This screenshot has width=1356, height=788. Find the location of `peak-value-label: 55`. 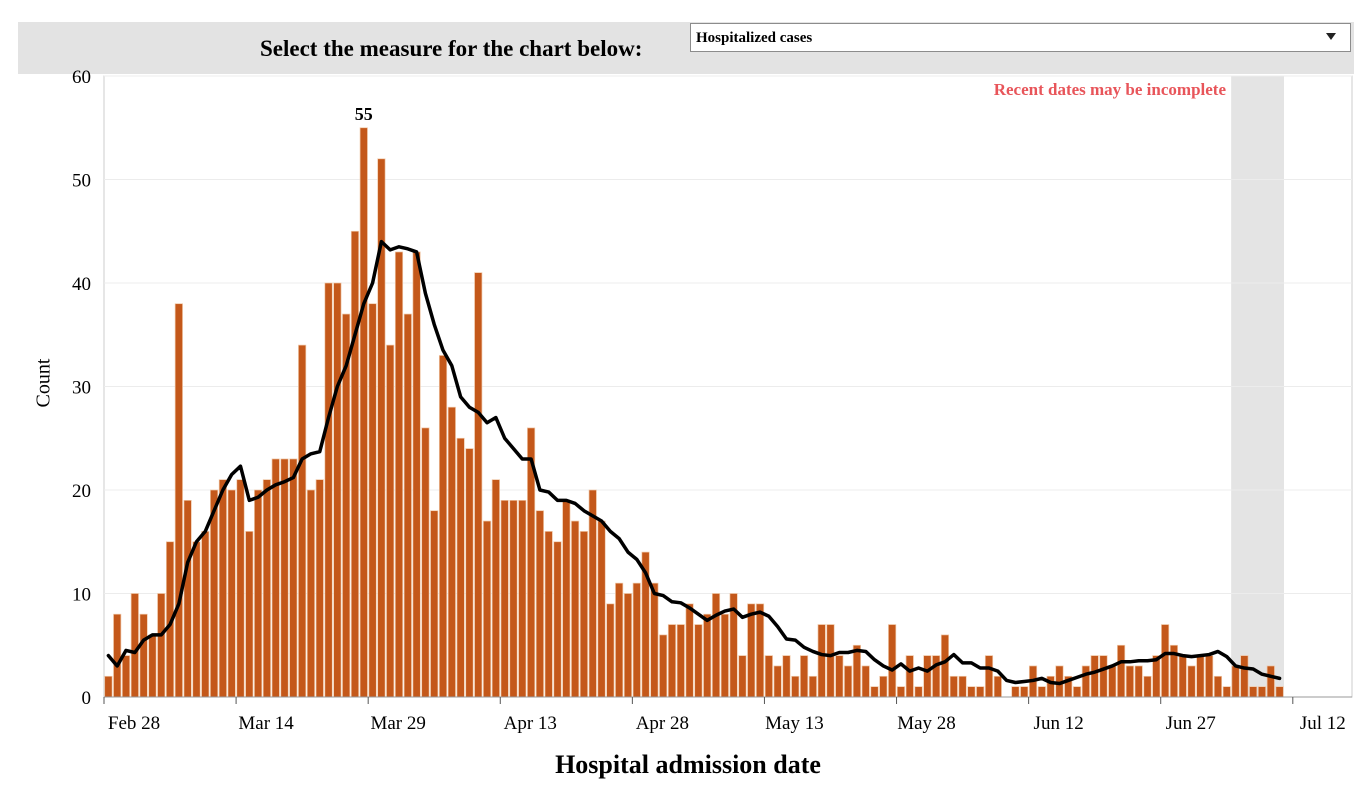

peak-value-label: 55 is located at coordinates (364, 114).